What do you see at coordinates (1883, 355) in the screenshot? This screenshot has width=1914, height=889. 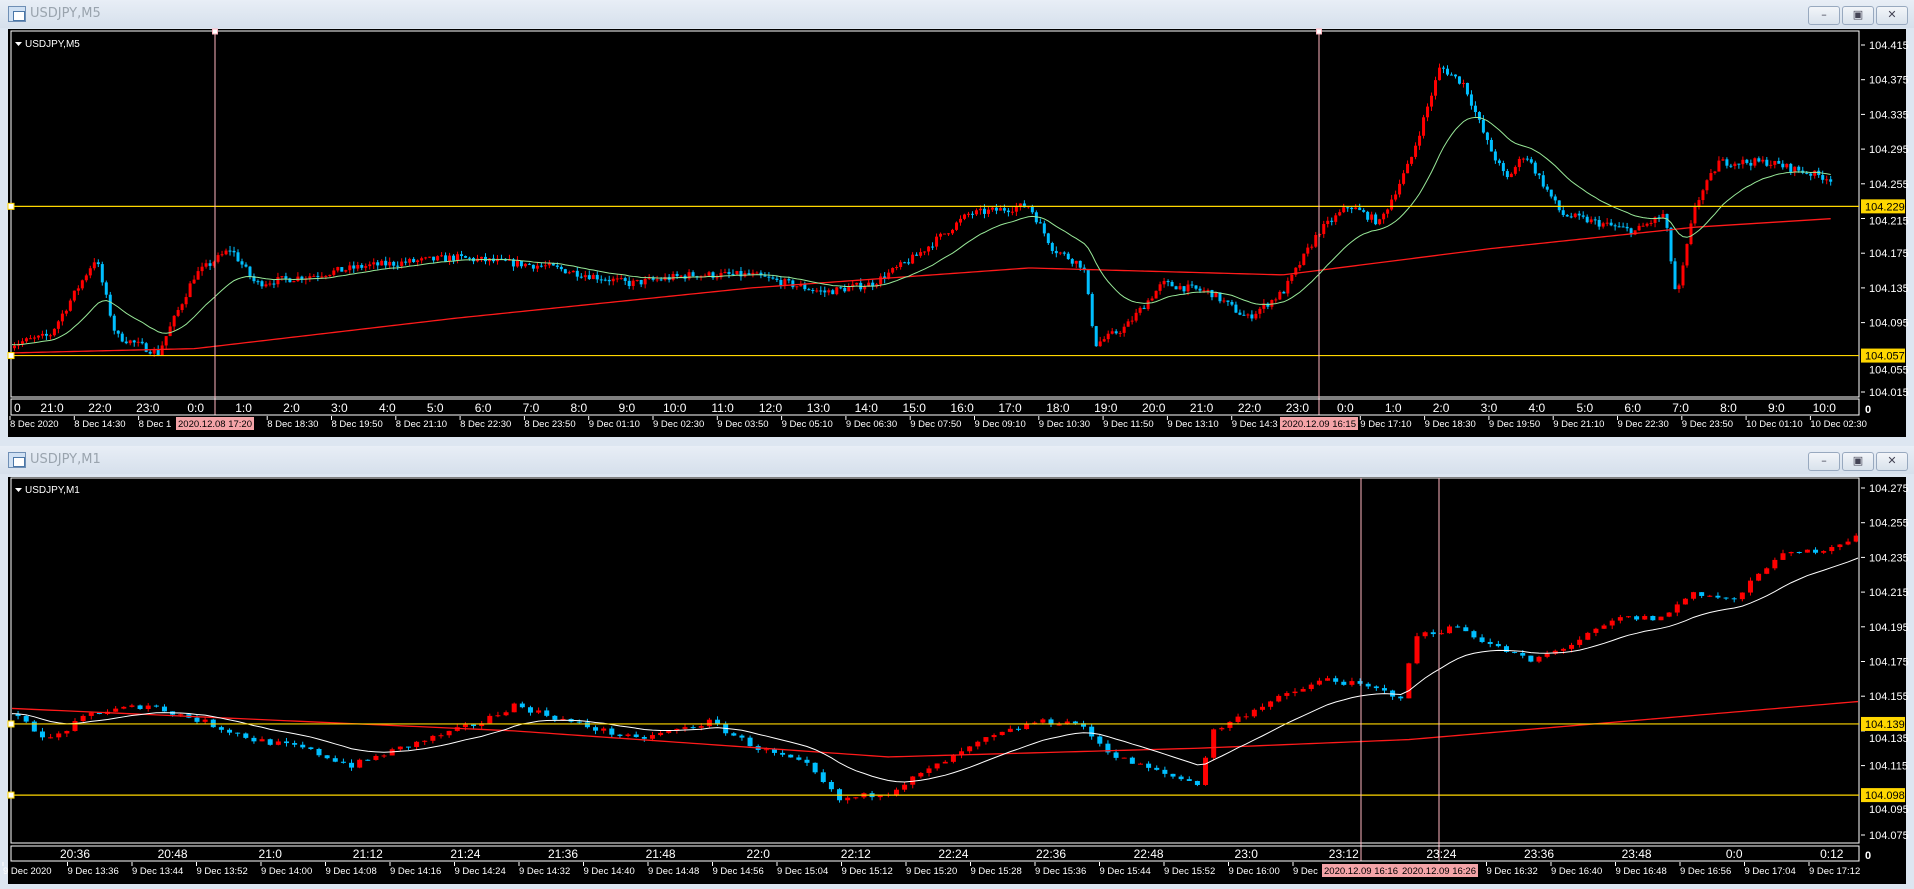 I see `price-label-box` at bounding box center [1883, 355].